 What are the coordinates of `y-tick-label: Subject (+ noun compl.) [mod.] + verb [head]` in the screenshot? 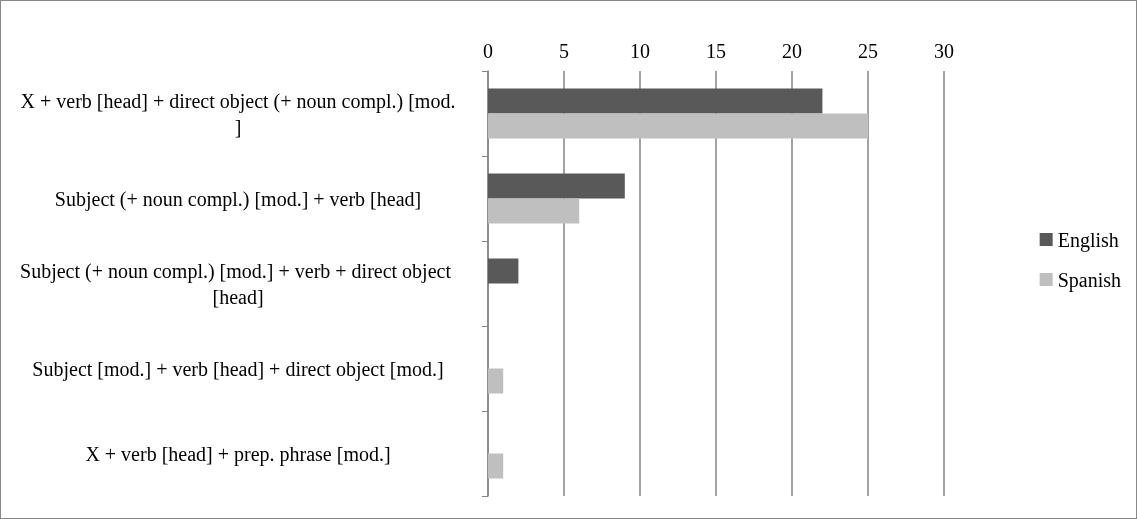 It's located at (238, 199).